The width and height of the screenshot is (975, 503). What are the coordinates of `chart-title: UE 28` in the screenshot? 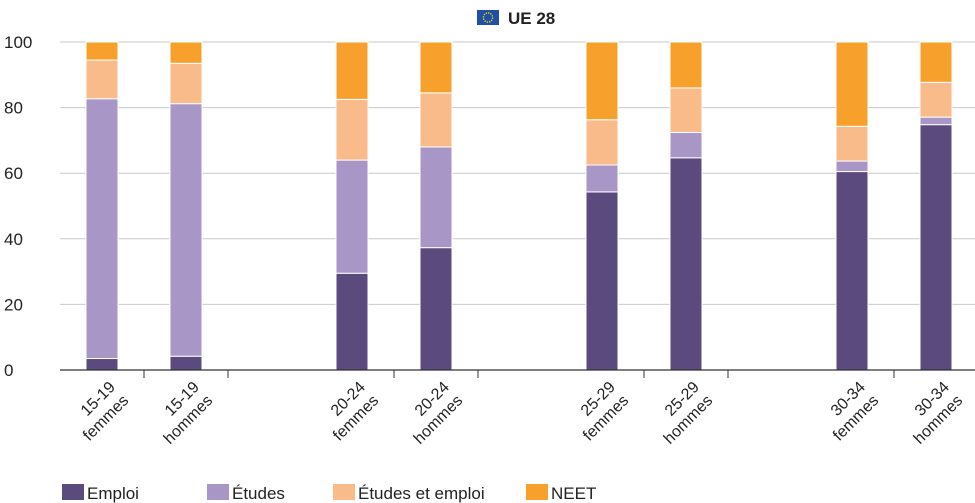 It's located at (531, 18).